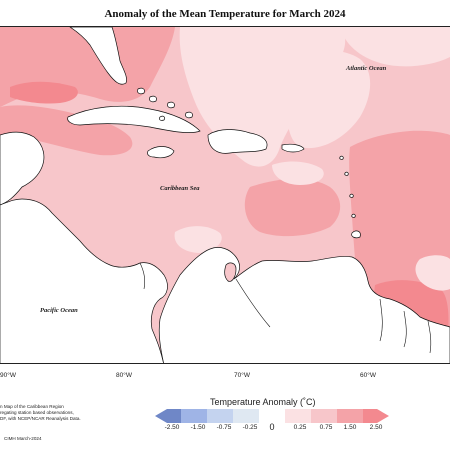 The width and height of the screenshot is (450, 450). I want to click on credit-line-4: CIMH March-2024, so click(23, 438).